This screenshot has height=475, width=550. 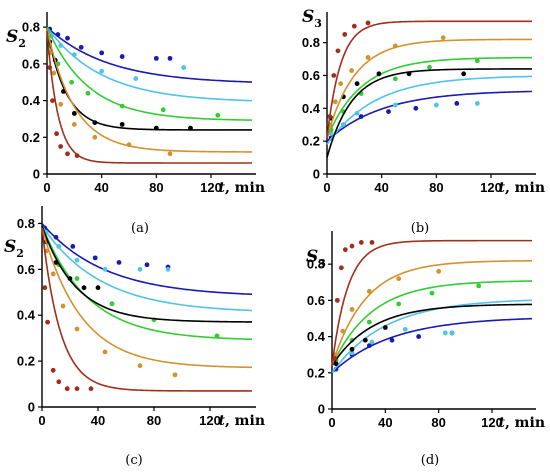 What do you see at coordinates (26, 223) in the screenshot?
I see `y-tick-label: 0.8` at bounding box center [26, 223].